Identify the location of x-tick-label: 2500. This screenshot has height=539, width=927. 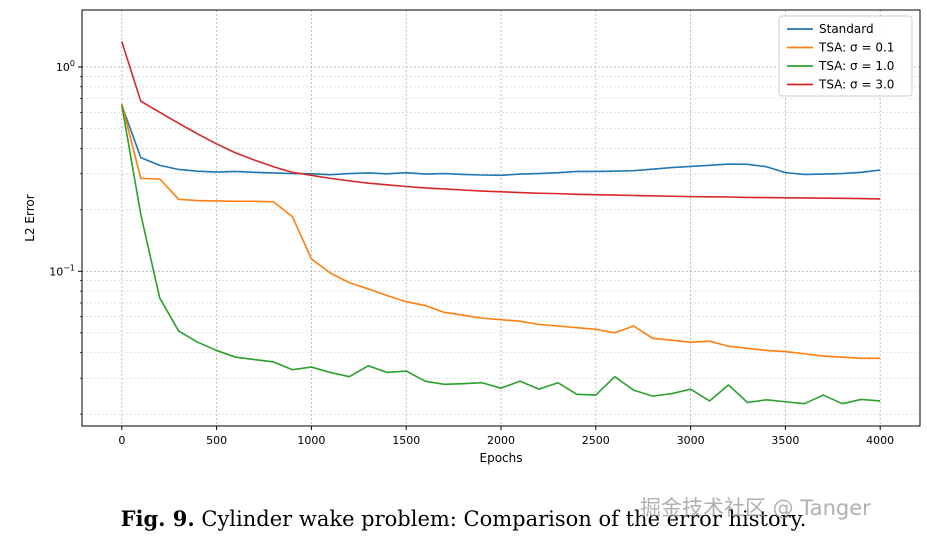
(596, 440).